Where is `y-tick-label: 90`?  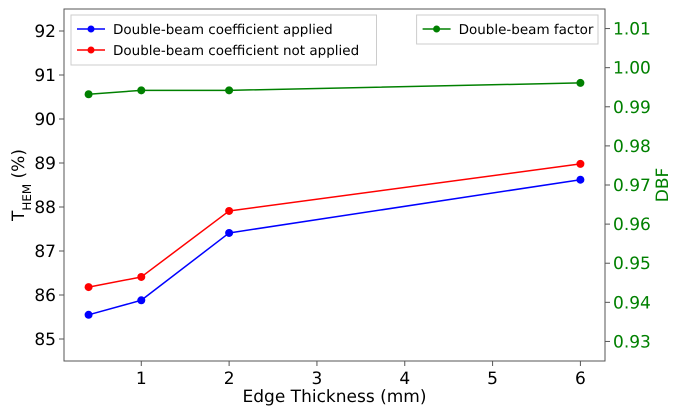
y-tick-label: 90 is located at coordinates (45, 120).